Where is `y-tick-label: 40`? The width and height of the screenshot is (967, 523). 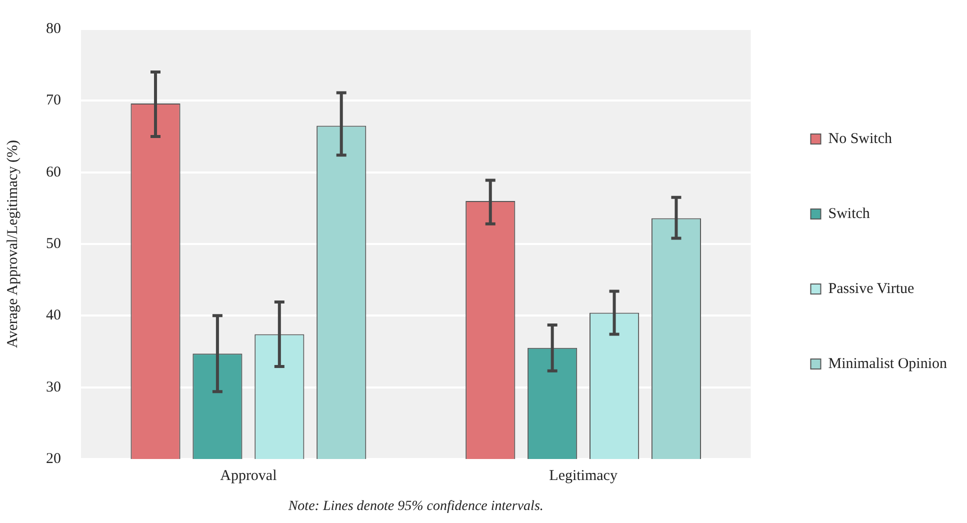 y-tick-label: 40 is located at coordinates (53, 316).